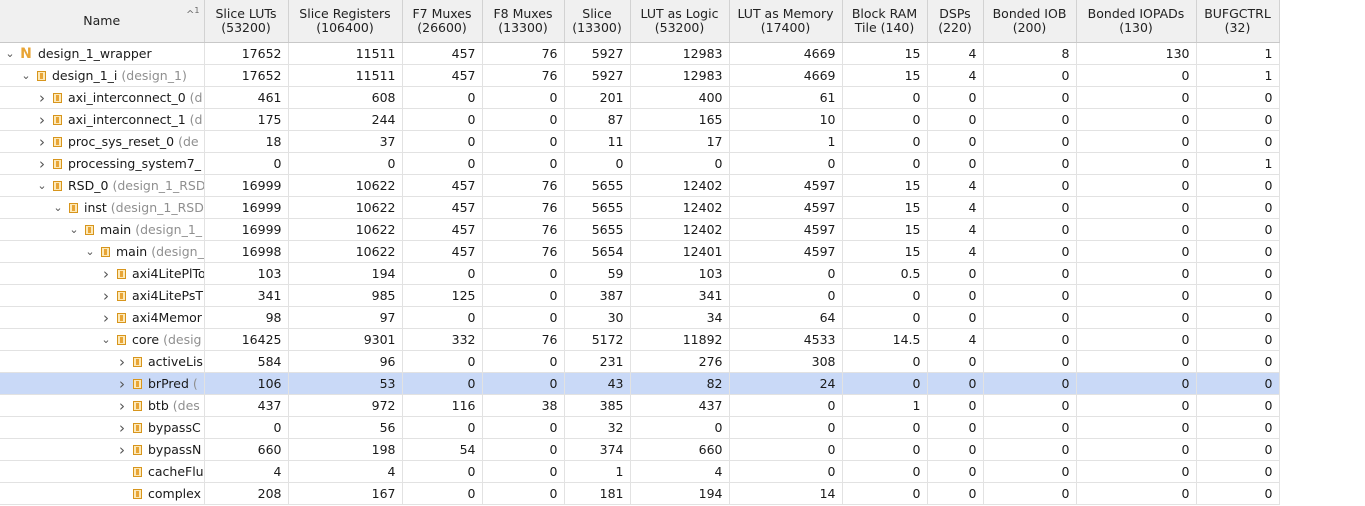  I want to click on table-row: › axi4LitePlTo 103 194 0 0 59 103 0 0.5 0 0 0 0, so click(640, 273).